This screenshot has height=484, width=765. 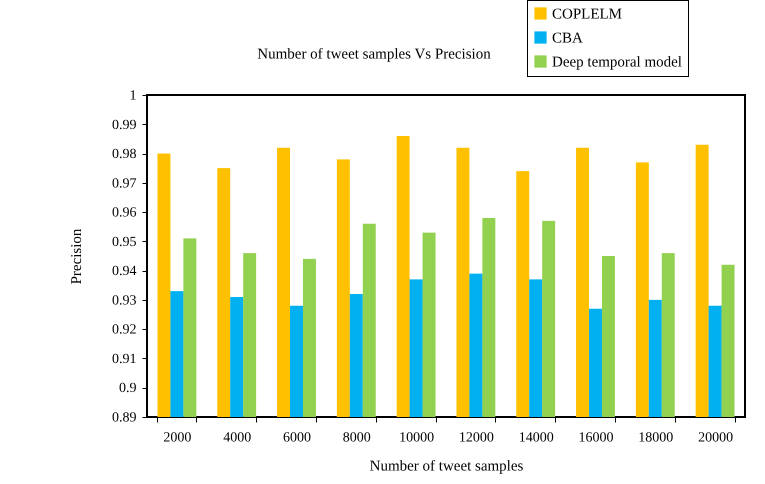 What do you see at coordinates (476, 438) in the screenshot?
I see `x-tick-label: 12000` at bounding box center [476, 438].